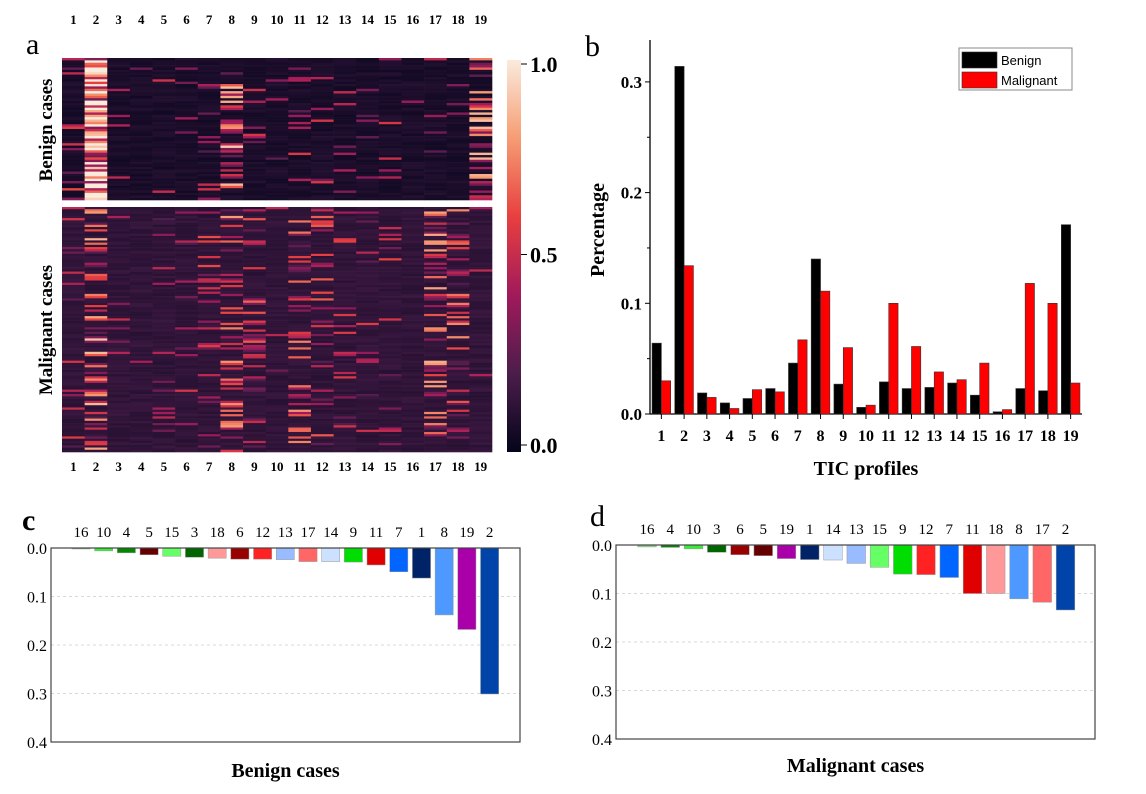 The width and height of the screenshot is (1146, 794). What do you see at coordinates (399, 533) in the screenshot?
I see `bar-category-label: 7` at bounding box center [399, 533].